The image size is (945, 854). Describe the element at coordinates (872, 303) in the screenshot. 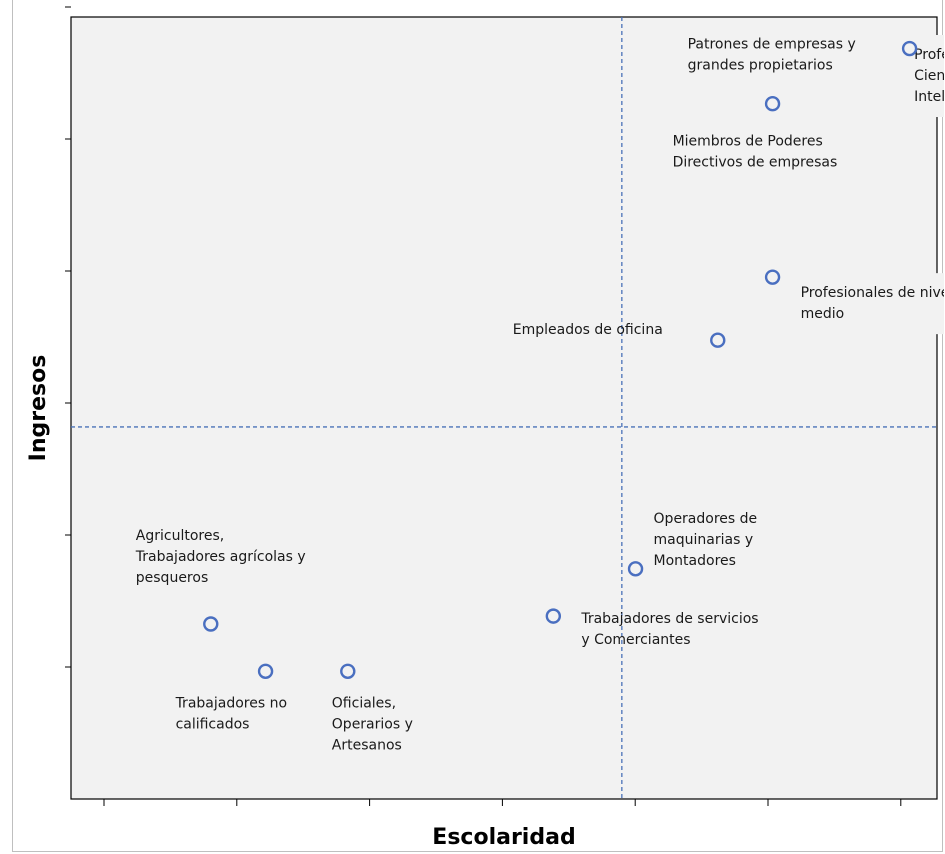

I see `point-label: Profesionales de nivel medio` at that location.